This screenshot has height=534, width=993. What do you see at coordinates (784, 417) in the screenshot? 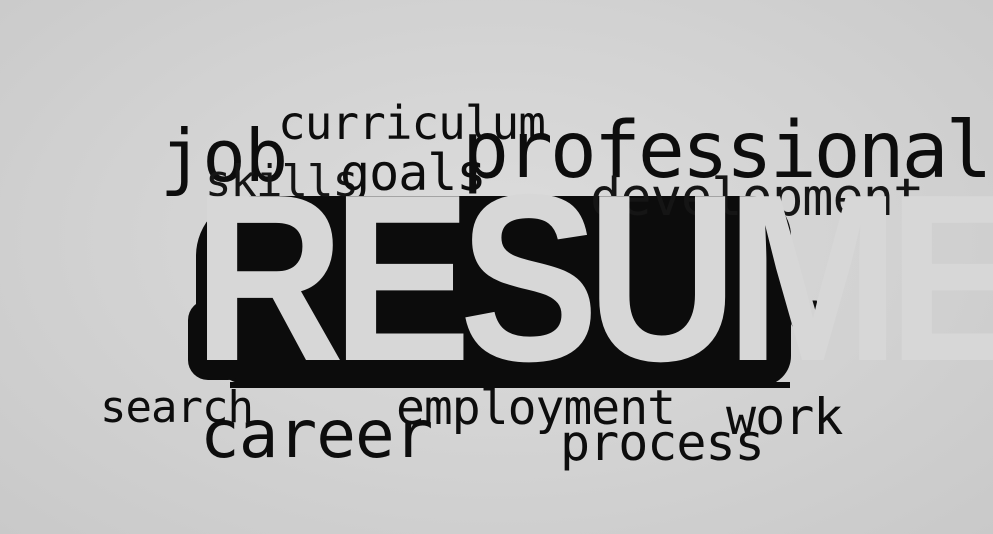
I see `word-work: work` at bounding box center [784, 417].